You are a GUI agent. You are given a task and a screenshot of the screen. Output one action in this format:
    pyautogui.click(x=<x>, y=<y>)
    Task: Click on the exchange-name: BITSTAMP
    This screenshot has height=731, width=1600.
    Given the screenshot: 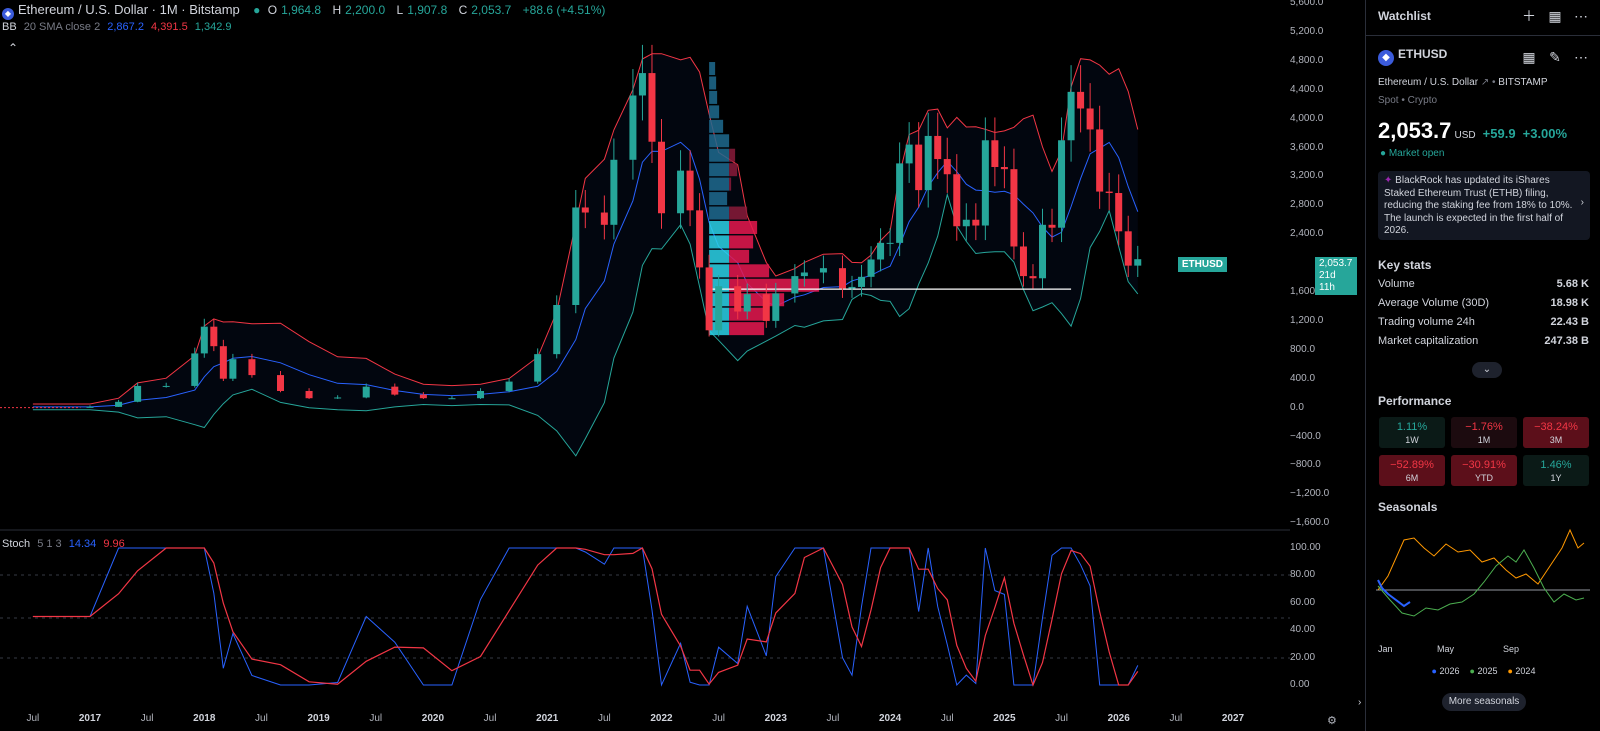 What is the action you would take?
    pyautogui.click(x=1523, y=82)
    